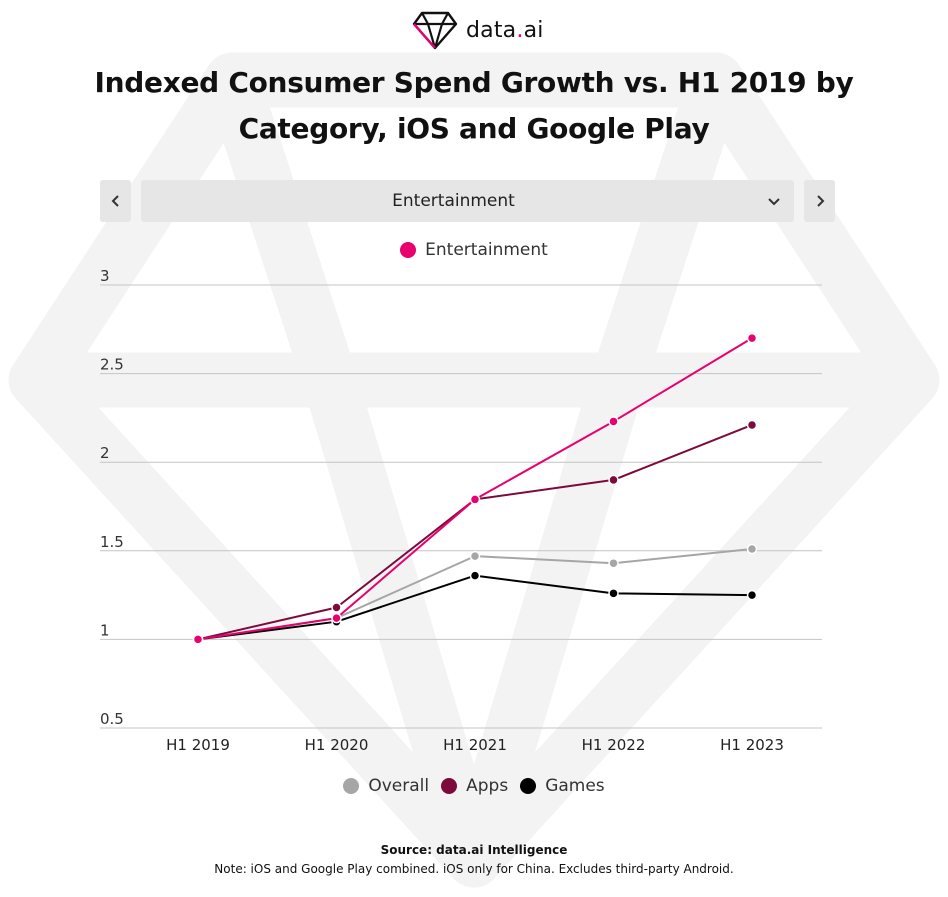 The height and width of the screenshot is (897, 948). What do you see at coordinates (752, 595) in the screenshot?
I see `data-point-games-h1-2023` at bounding box center [752, 595].